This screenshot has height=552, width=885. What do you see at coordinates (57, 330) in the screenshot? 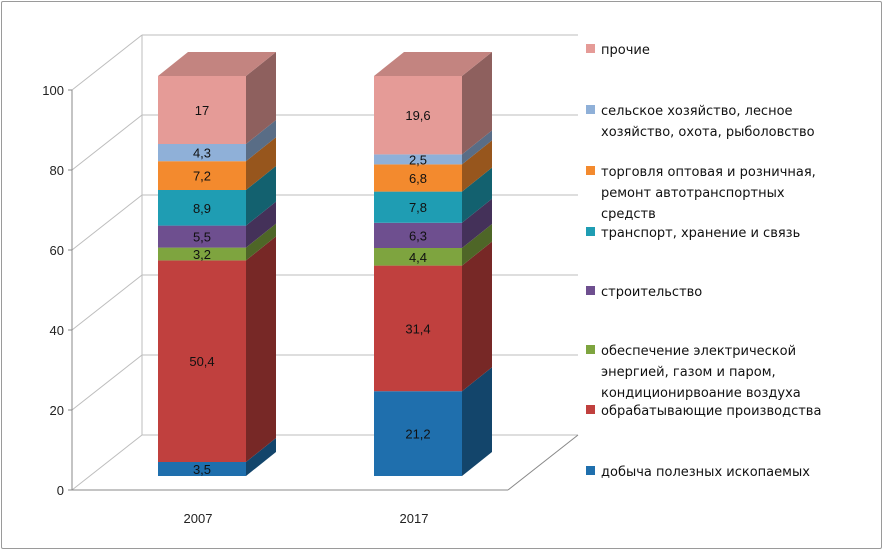
I see `y-tick-label: 40` at bounding box center [57, 330].